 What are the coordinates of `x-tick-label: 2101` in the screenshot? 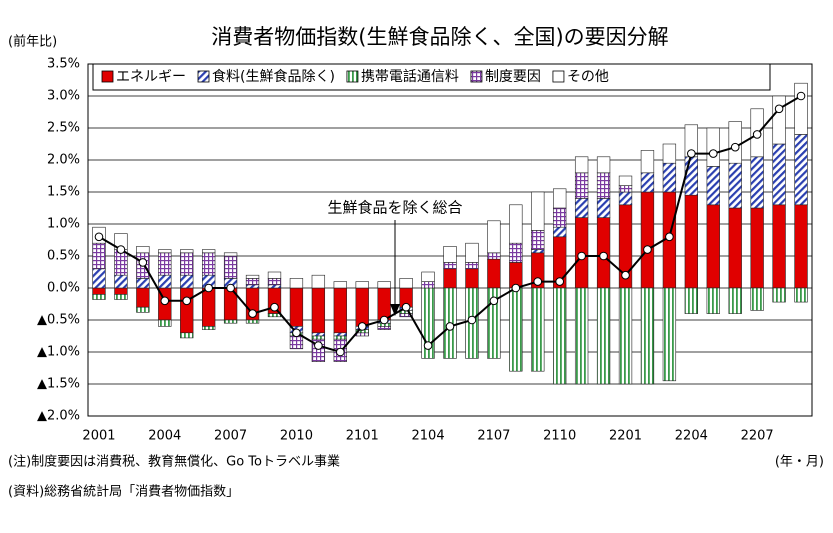 It's located at (362, 436).